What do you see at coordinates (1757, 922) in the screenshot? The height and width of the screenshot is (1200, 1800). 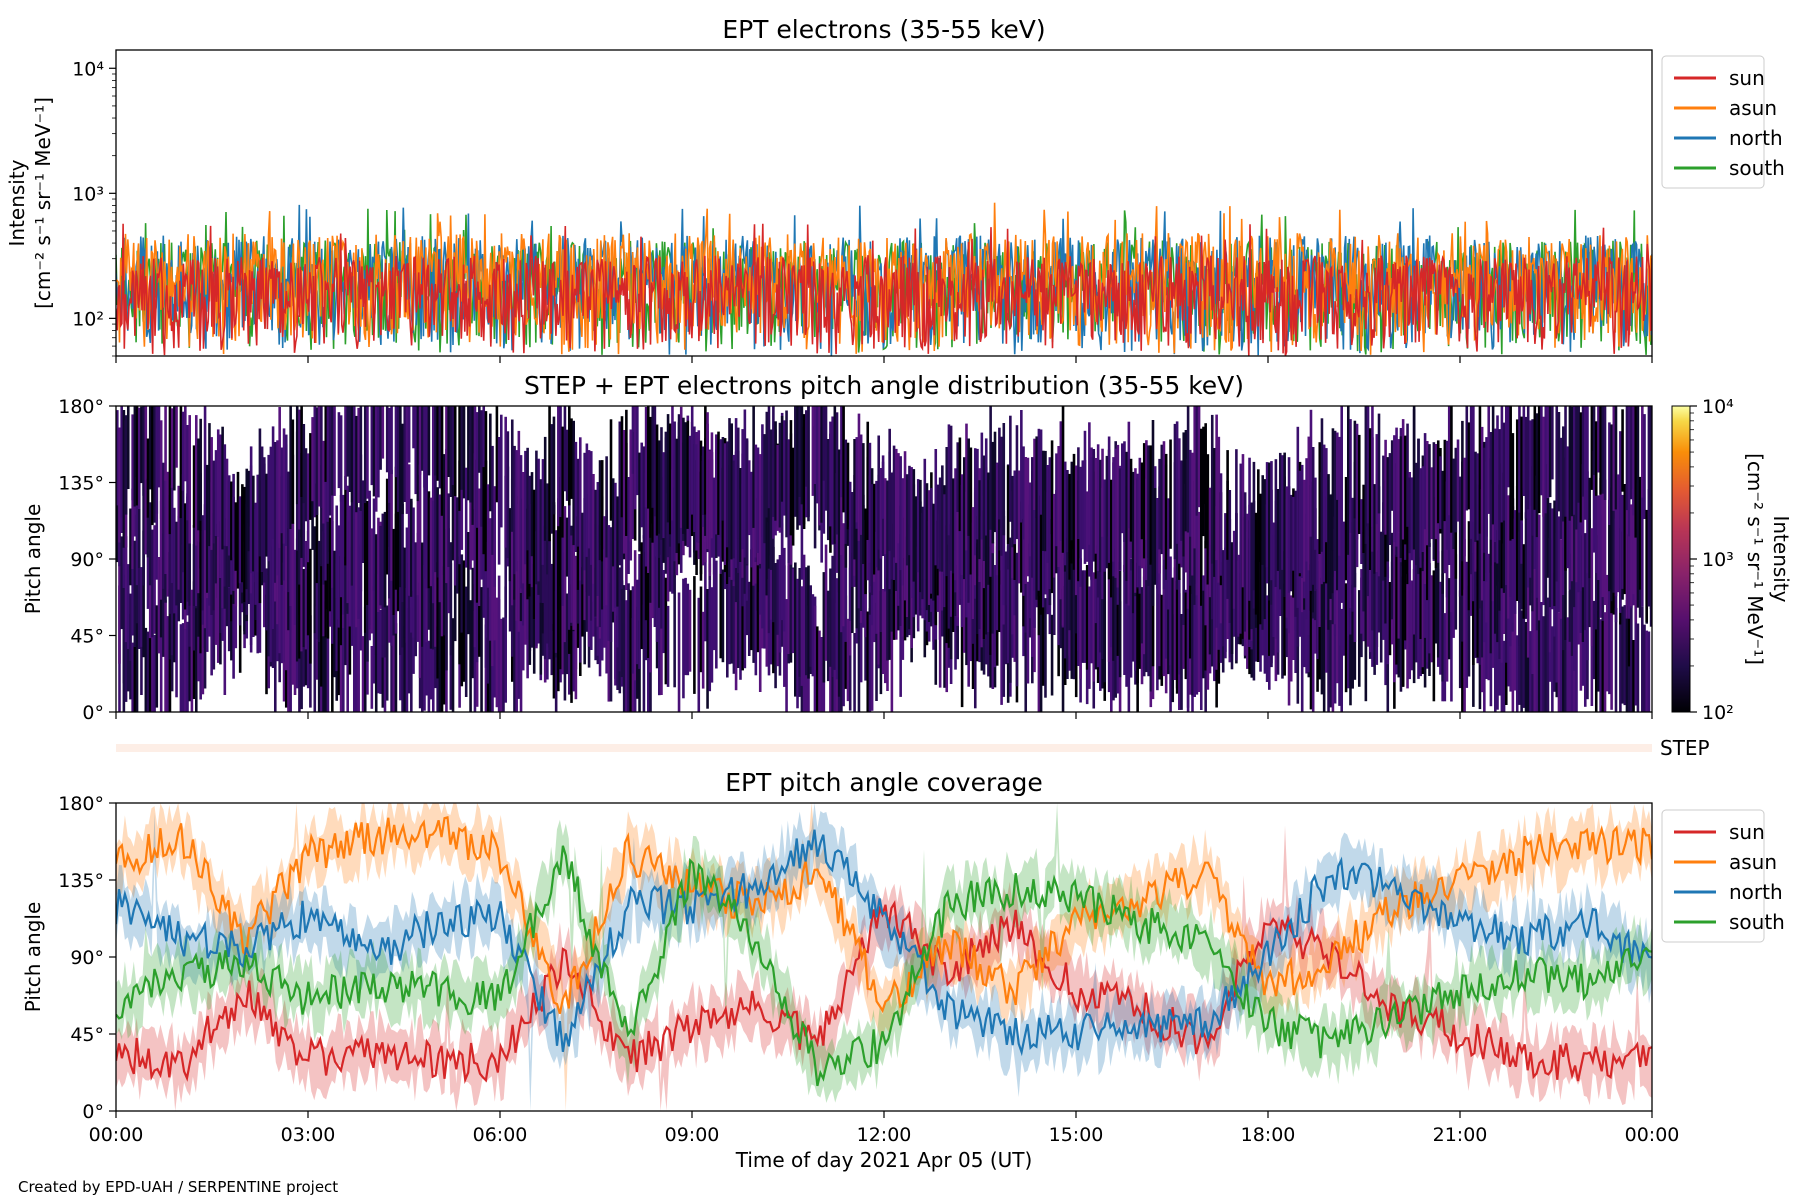 I see `legend4-label-south: south` at bounding box center [1757, 922].